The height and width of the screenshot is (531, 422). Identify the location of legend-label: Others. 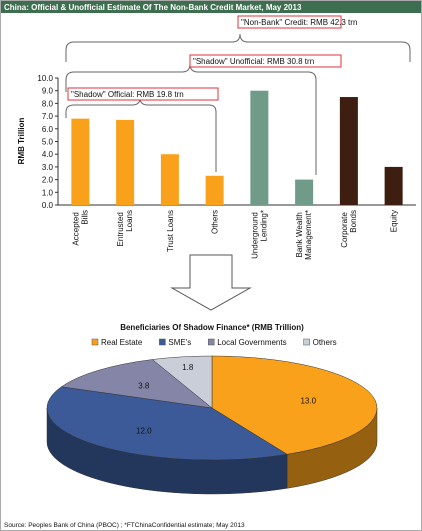
(325, 342).